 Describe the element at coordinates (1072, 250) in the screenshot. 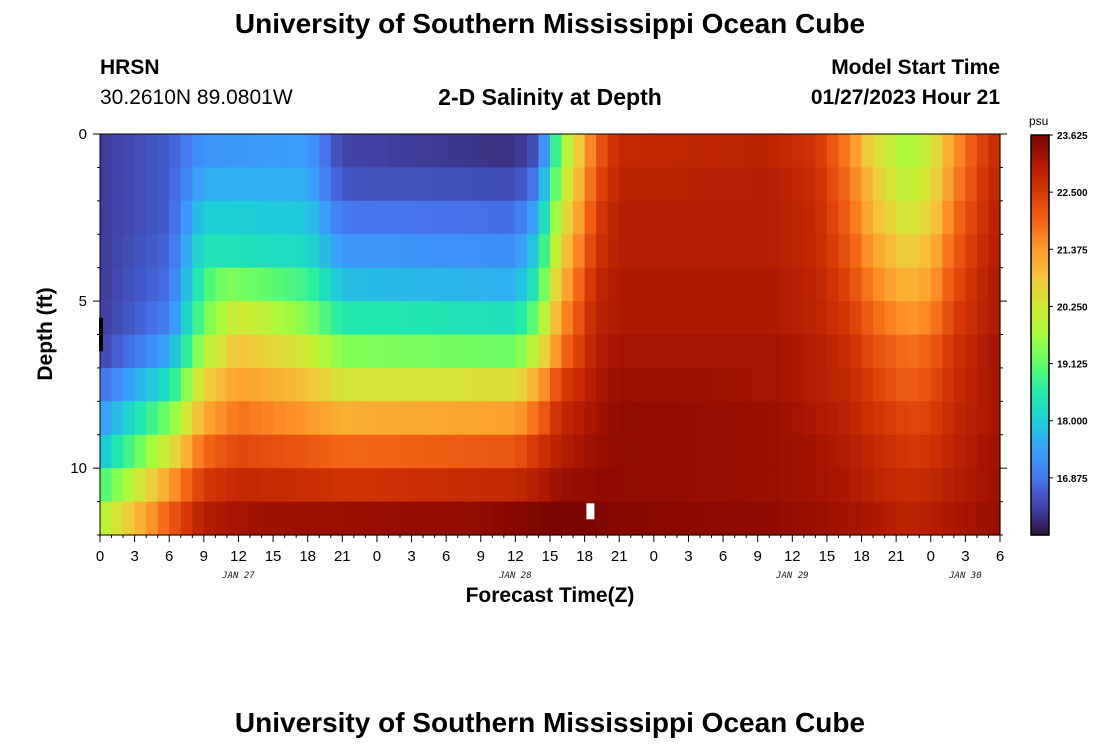

I see `colorbar-label: 21.375` at that location.